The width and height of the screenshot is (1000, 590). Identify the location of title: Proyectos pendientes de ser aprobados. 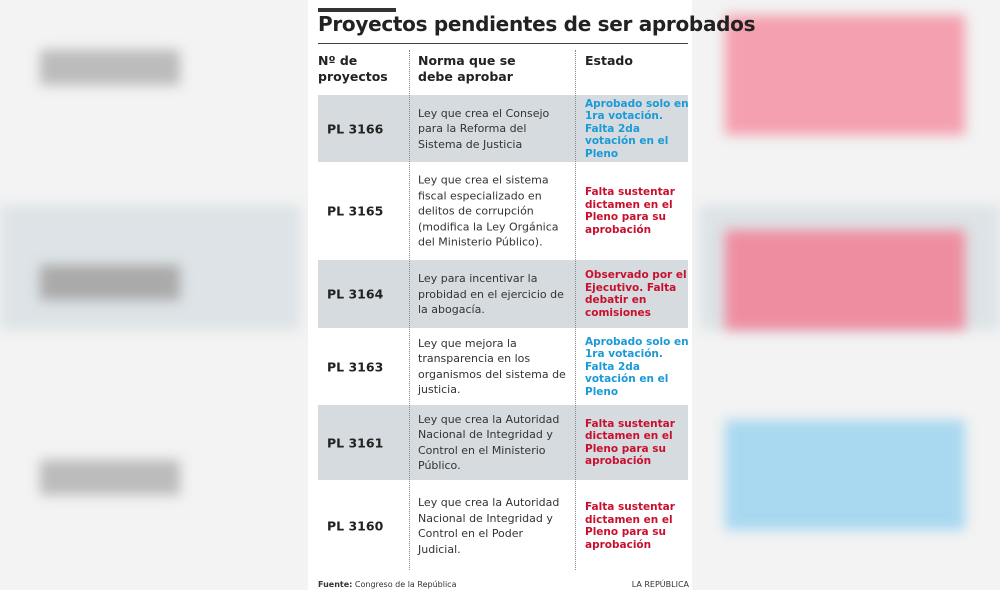
(537, 24).